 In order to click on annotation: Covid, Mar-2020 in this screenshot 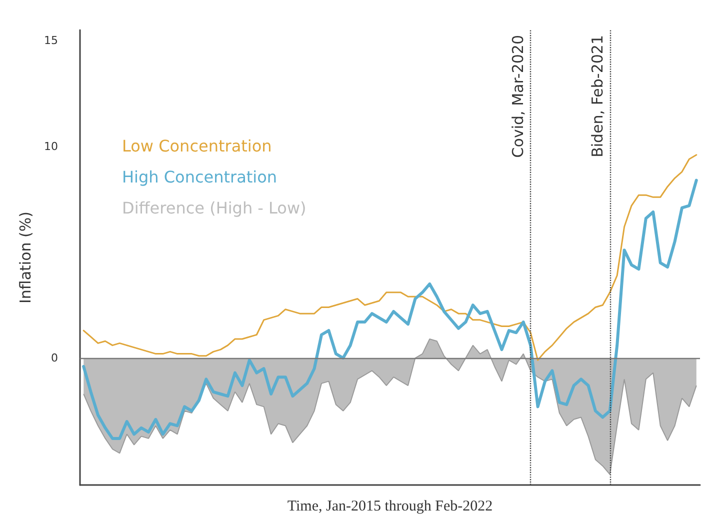, I will do `click(518, 96)`.